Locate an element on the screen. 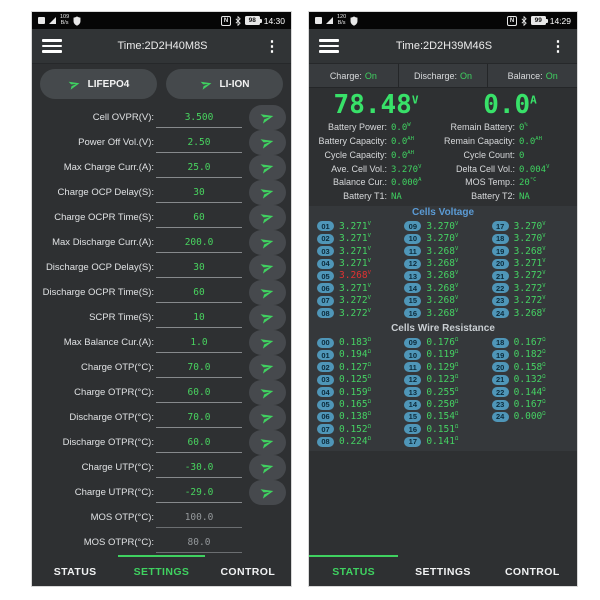 The width and height of the screenshot is (600, 600). setting-label: Discharge OCP Delay(S): is located at coordinates (99, 267).